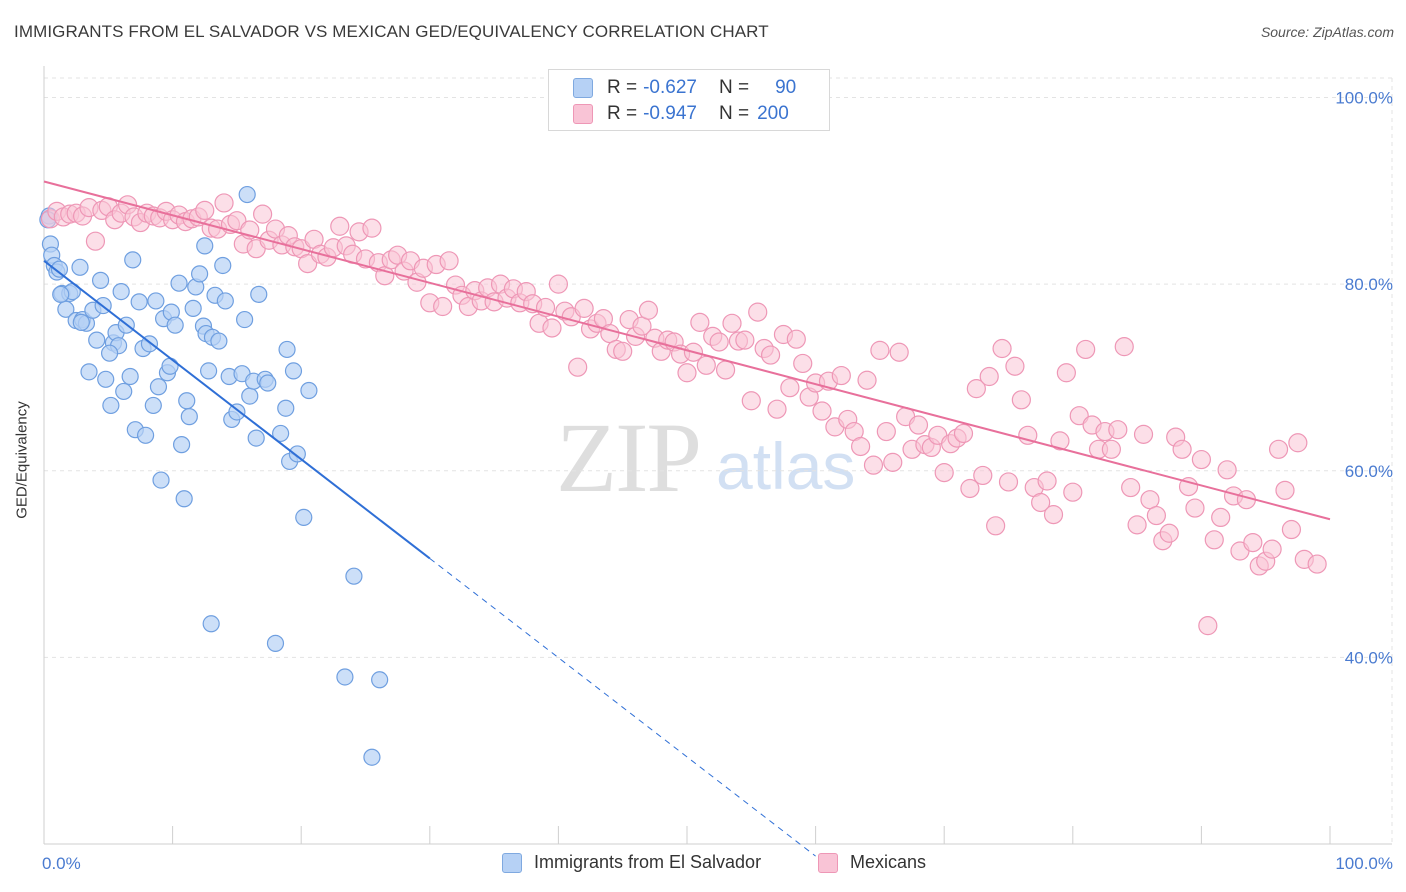  I want to click on n-label: N =, so click(734, 113).